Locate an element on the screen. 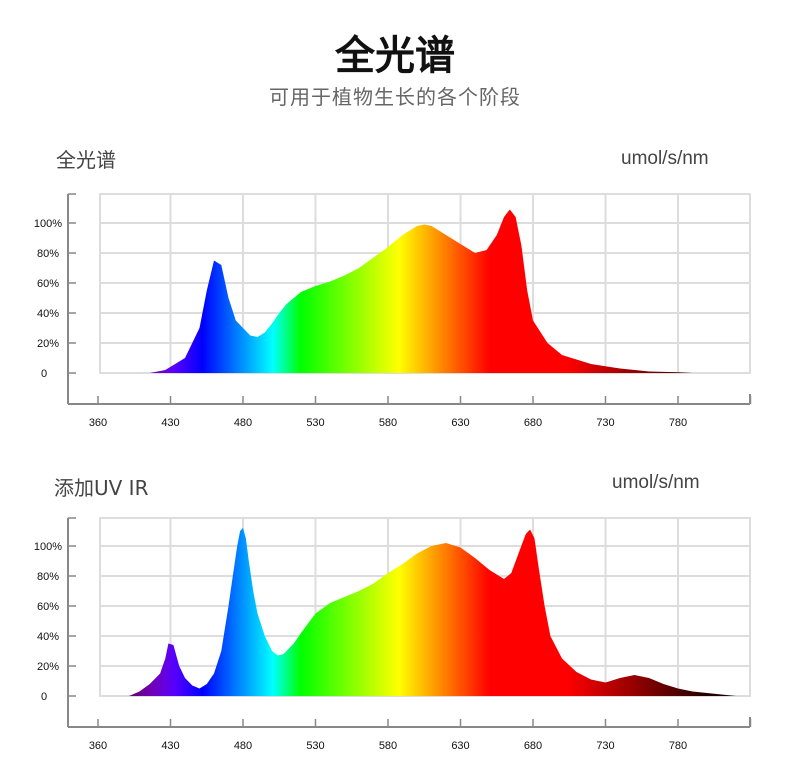 Image resolution: width=790 pixels, height=775 pixels. page-subtitle: 可用于植物生长的各个阶段 is located at coordinates (395, 97).